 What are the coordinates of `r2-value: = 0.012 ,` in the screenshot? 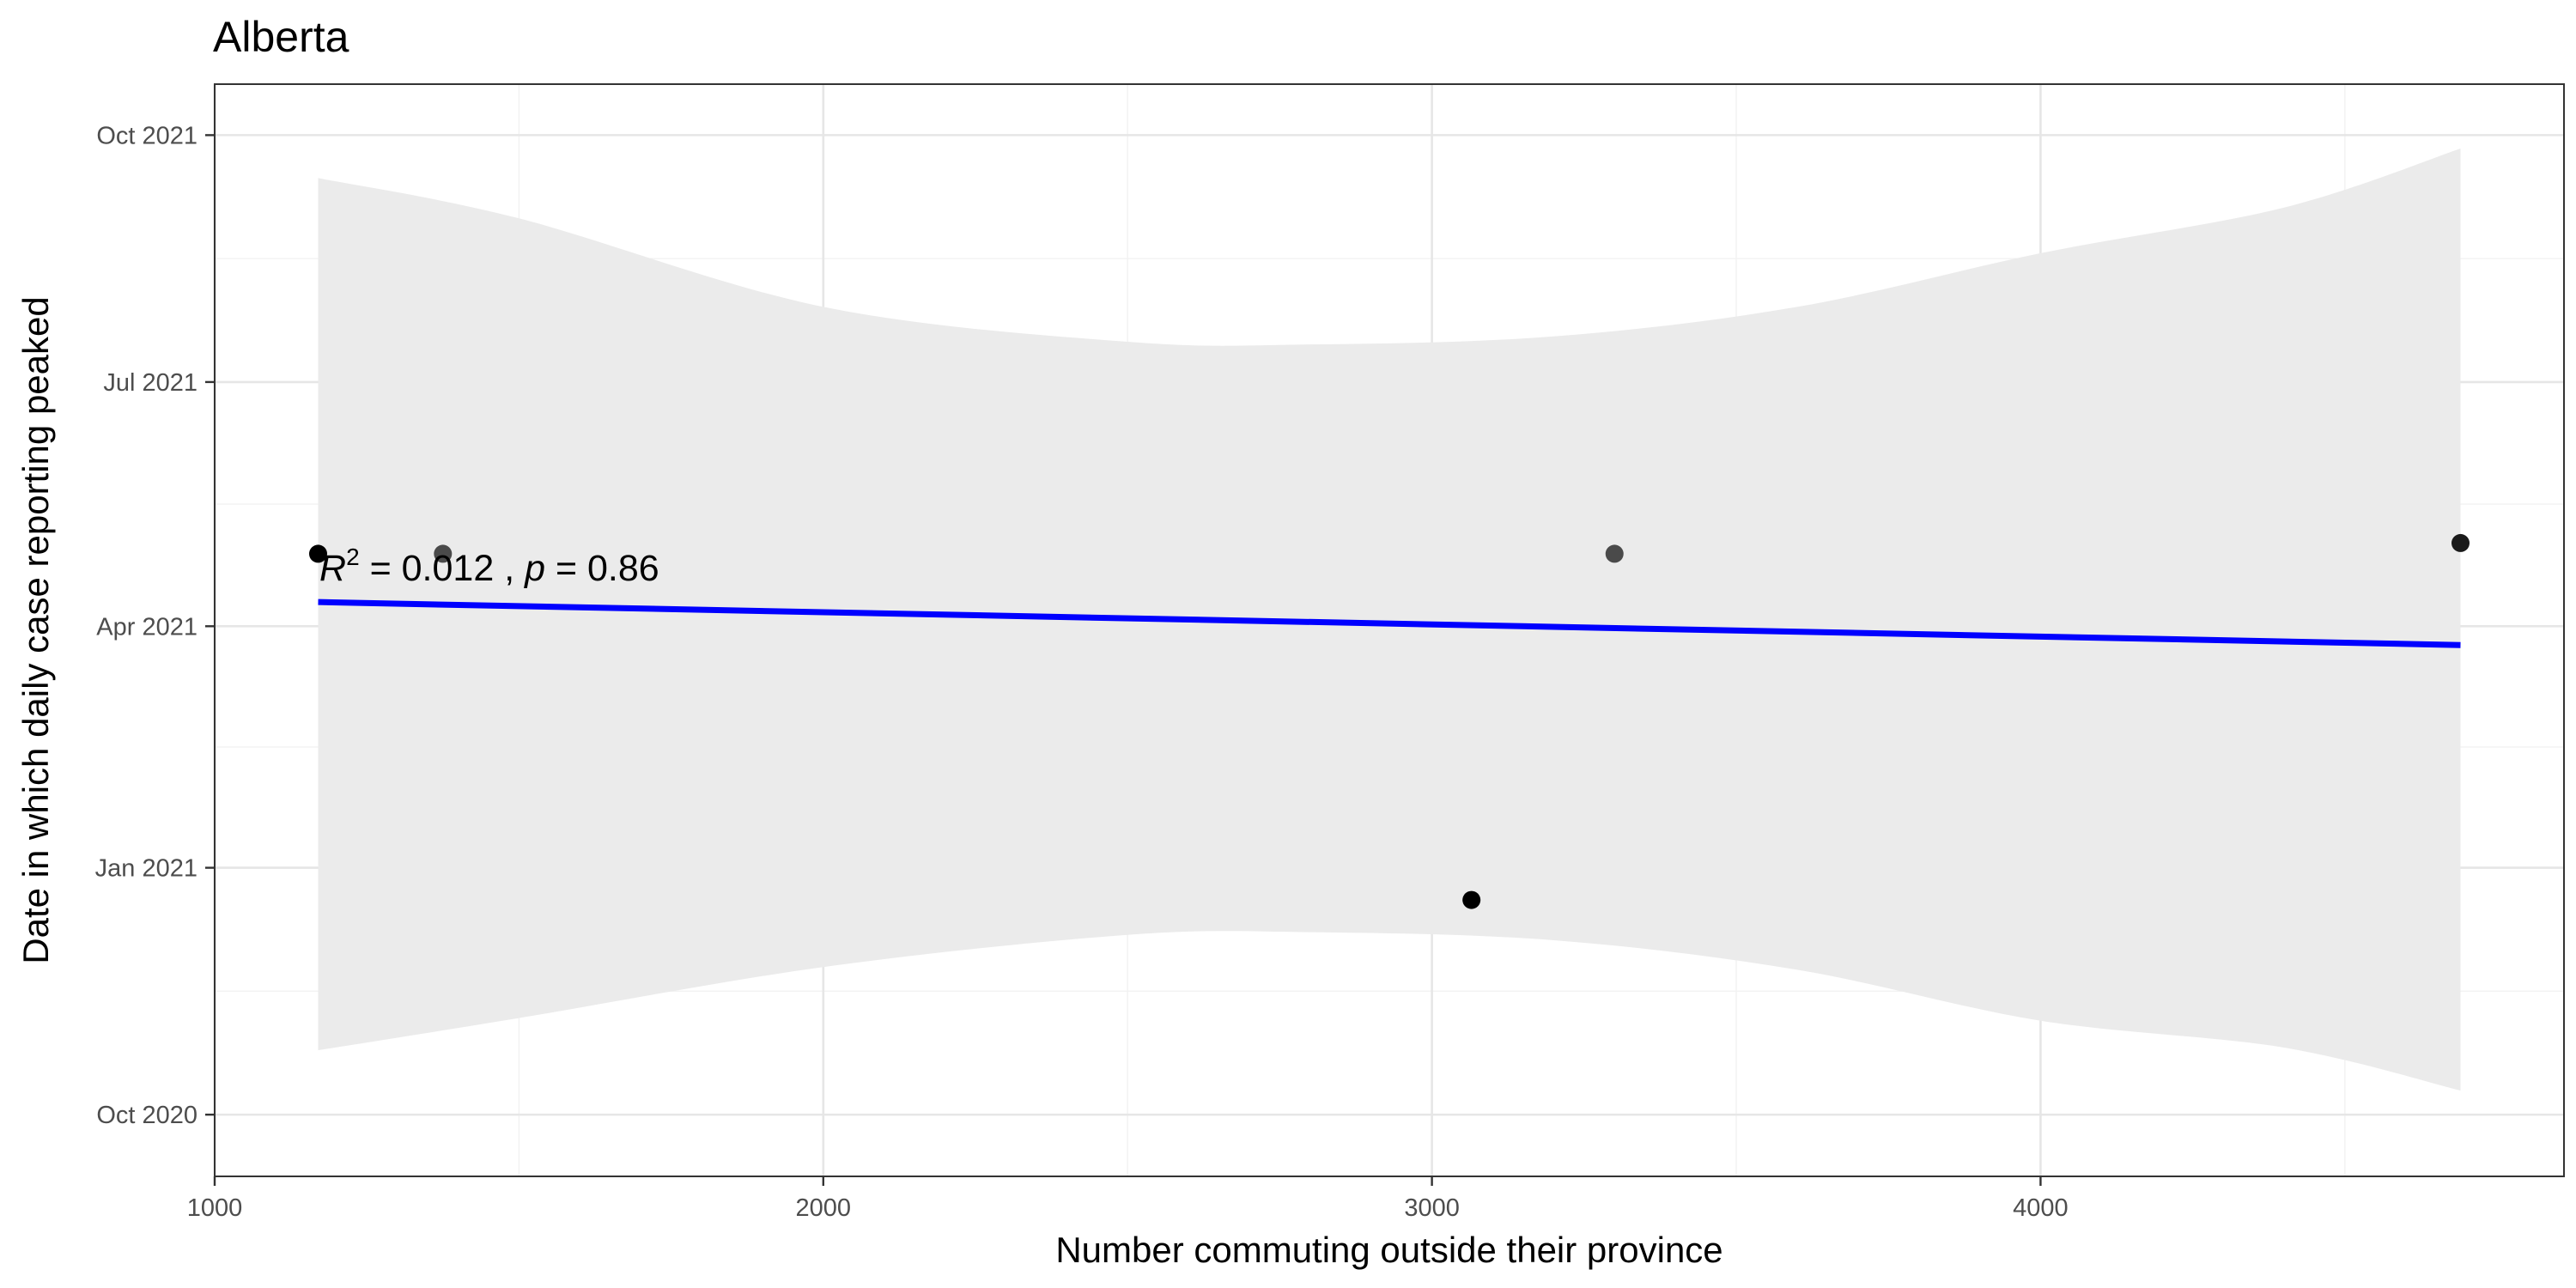 It's located at (442, 568).